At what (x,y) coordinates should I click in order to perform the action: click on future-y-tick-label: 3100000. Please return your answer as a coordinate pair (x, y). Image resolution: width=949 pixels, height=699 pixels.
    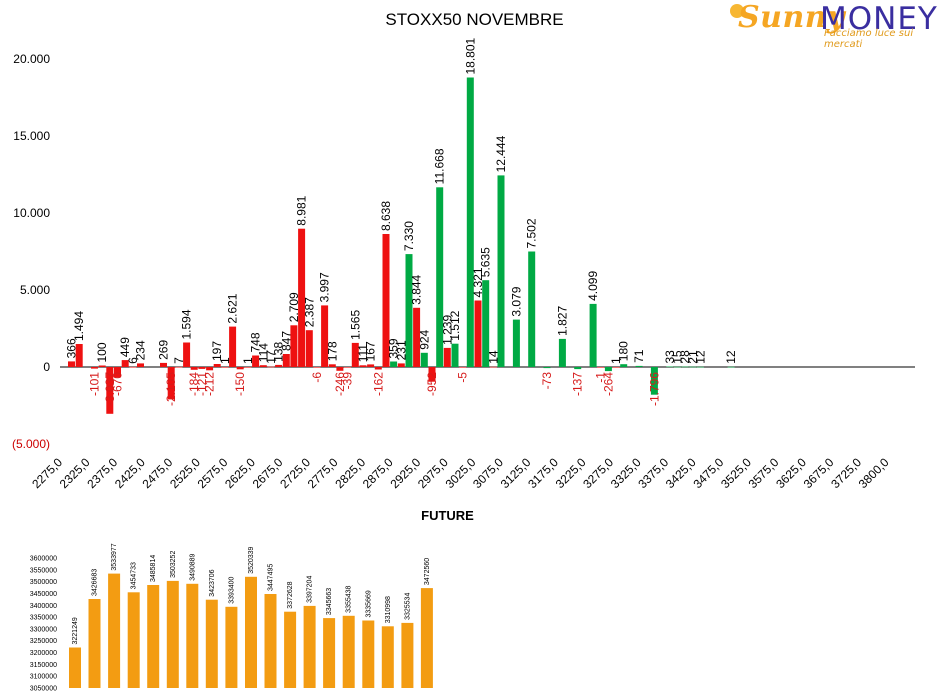
    Looking at the image, I should click on (43, 677).